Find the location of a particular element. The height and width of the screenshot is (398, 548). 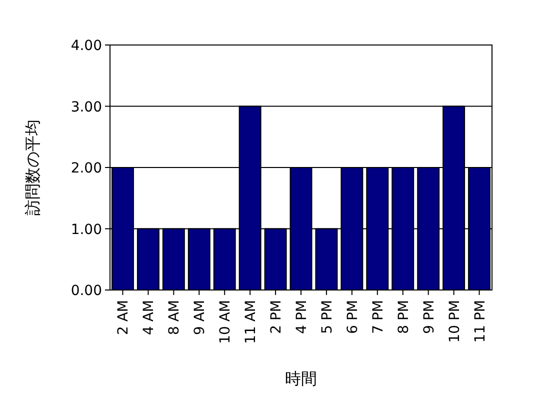

y-tick-label: 2.00 is located at coordinates (86, 168).